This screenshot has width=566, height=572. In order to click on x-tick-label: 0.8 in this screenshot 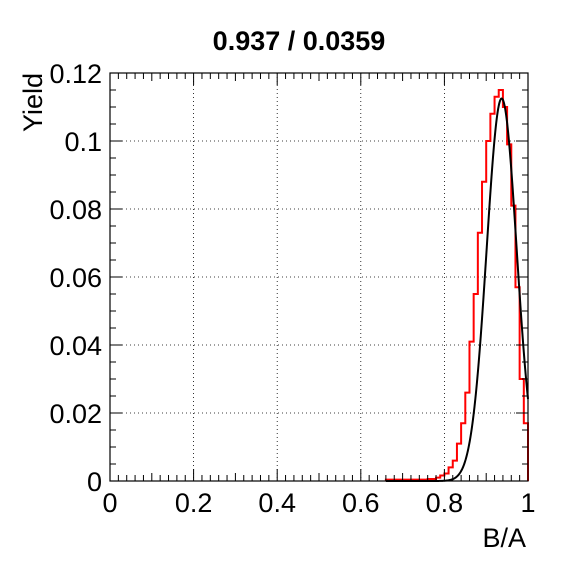, I will do `click(445, 503)`.